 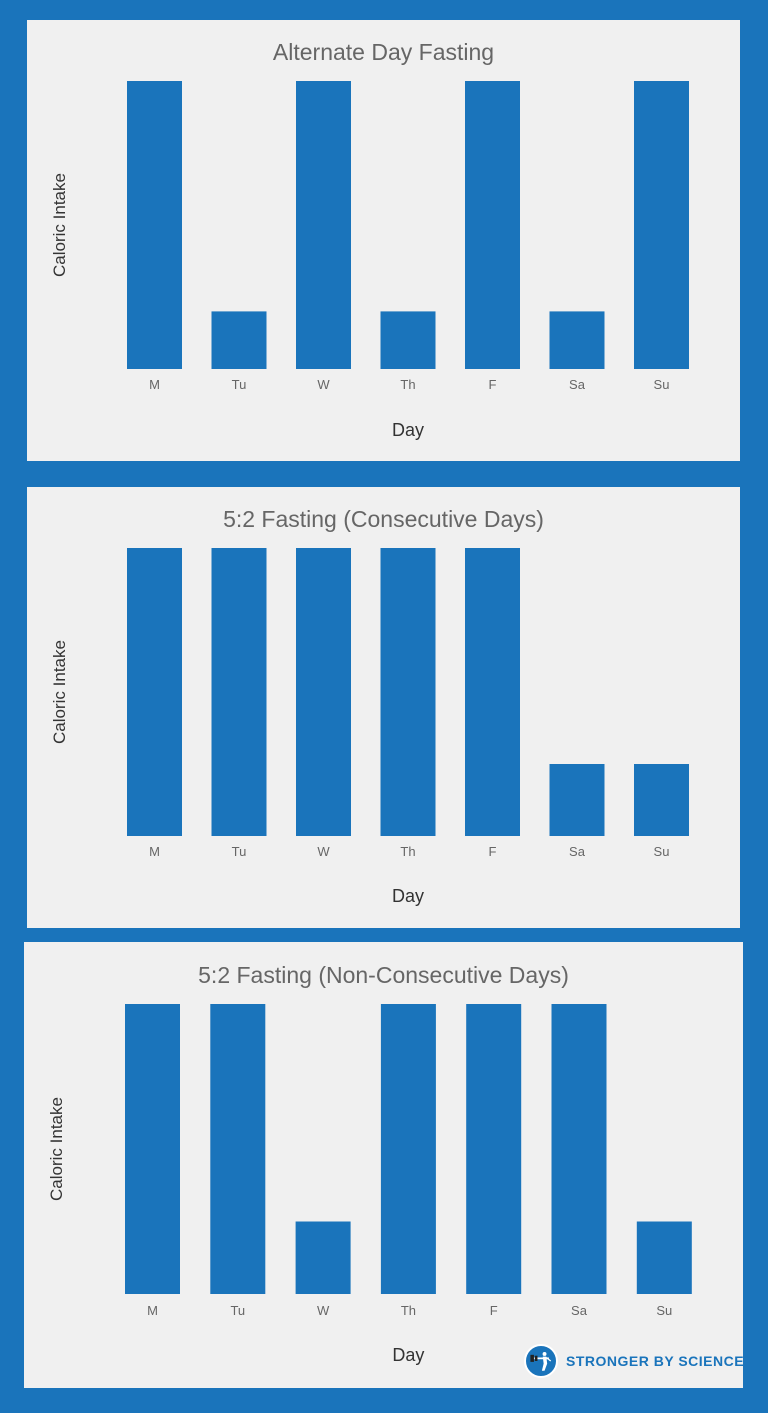 I want to click on logo-text: STRONGER BY SCIENCE, so click(x=655, y=1361).